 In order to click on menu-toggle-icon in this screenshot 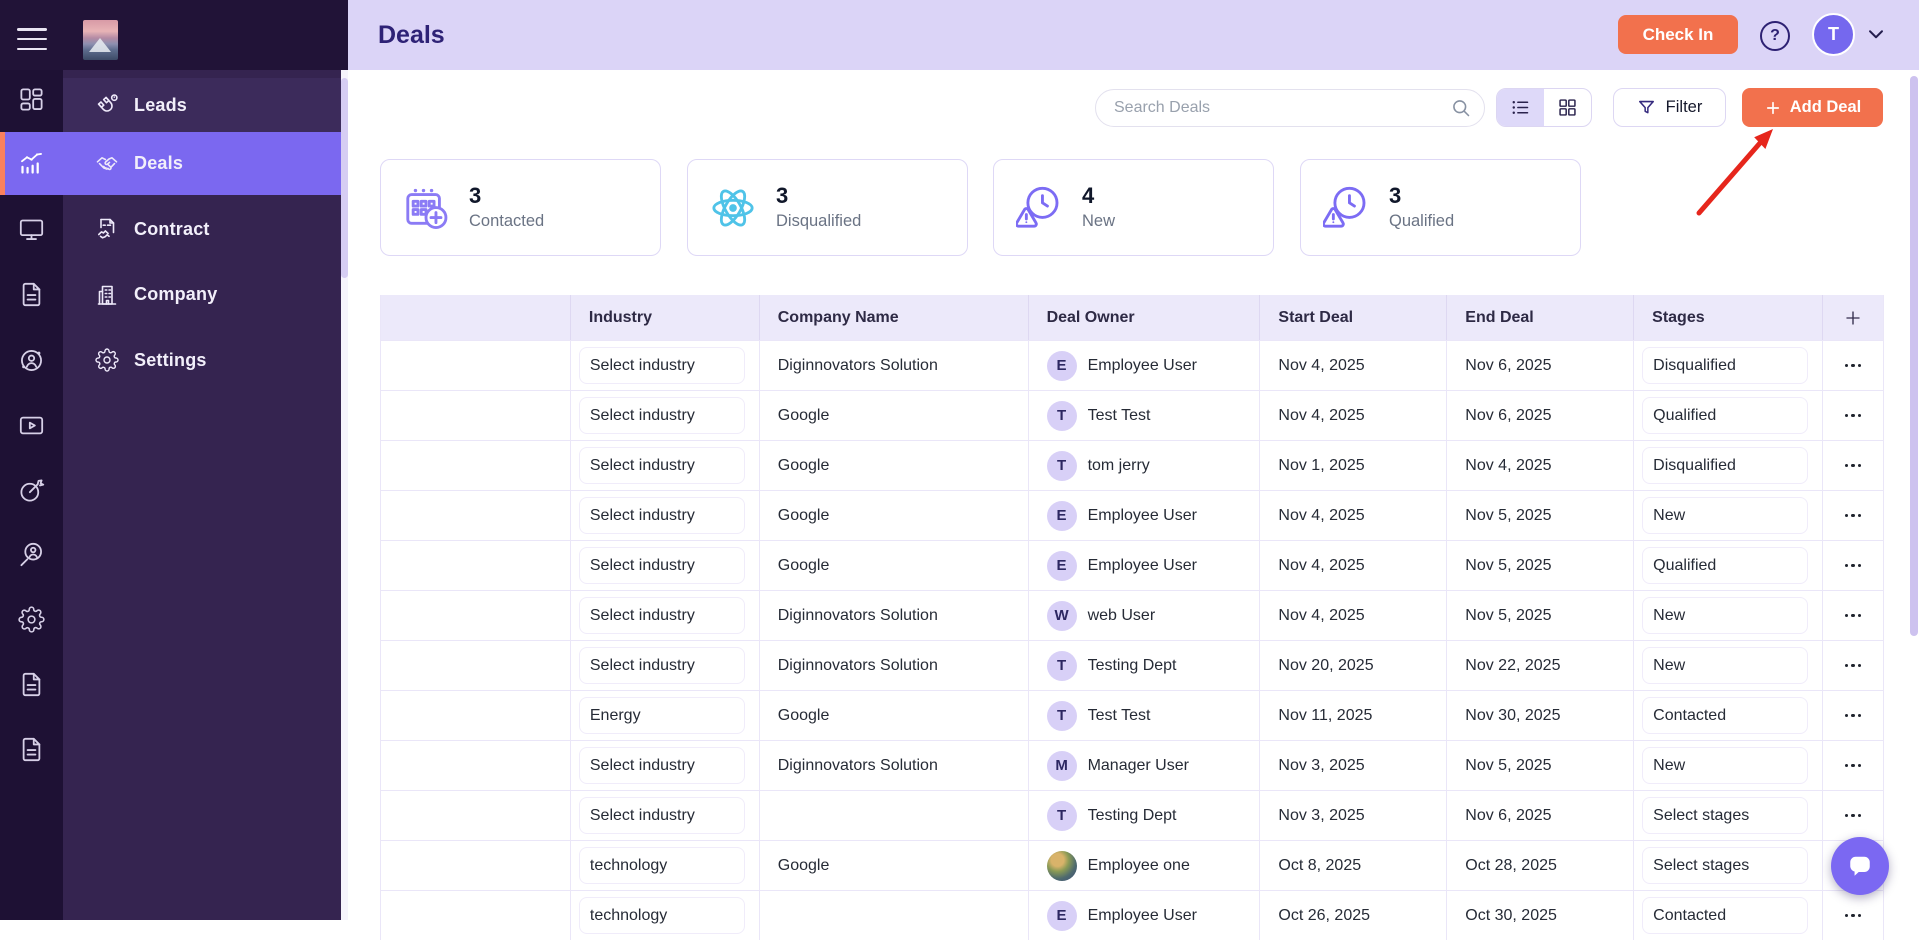, I will do `click(32, 39)`.